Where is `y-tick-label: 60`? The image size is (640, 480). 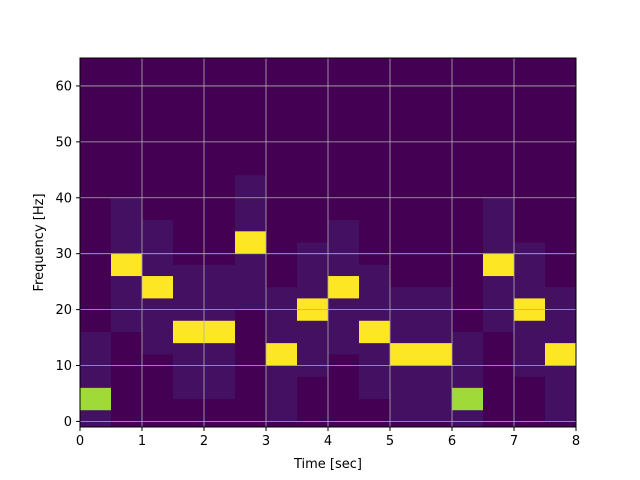
y-tick-label: 60 is located at coordinates (63, 86).